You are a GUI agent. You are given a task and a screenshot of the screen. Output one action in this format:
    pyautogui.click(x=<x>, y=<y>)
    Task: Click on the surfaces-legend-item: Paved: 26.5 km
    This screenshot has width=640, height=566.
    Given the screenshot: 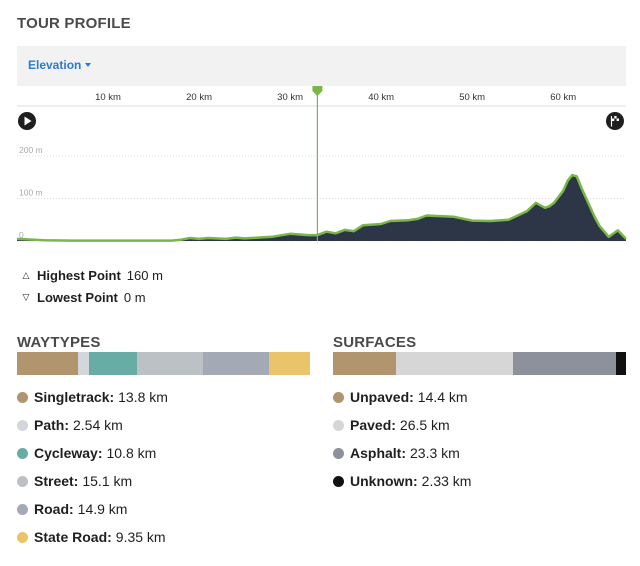 What is the action you would take?
    pyautogui.click(x=402, y=425)
    